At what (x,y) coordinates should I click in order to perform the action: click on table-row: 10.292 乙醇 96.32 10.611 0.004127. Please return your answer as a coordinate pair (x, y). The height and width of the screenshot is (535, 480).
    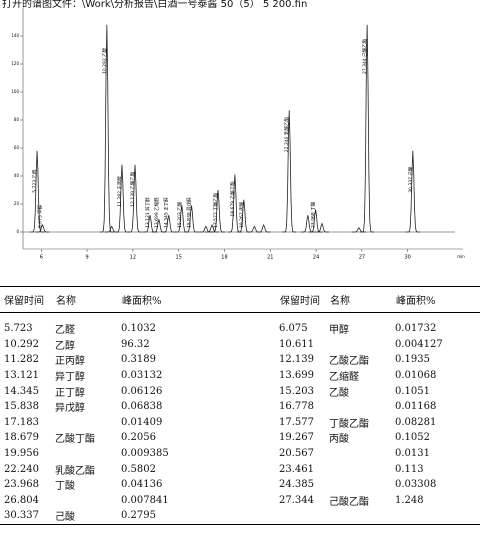
    Looking at the image, I should click on (240, 345).